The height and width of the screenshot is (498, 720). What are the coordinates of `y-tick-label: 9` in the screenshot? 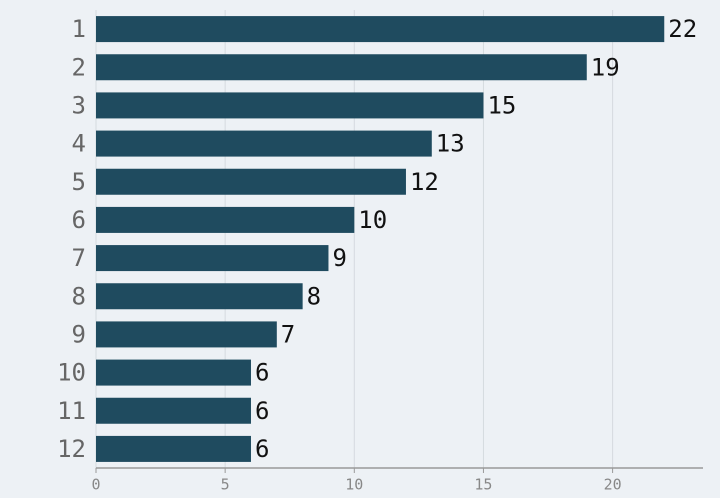 It's located at (79, 334).